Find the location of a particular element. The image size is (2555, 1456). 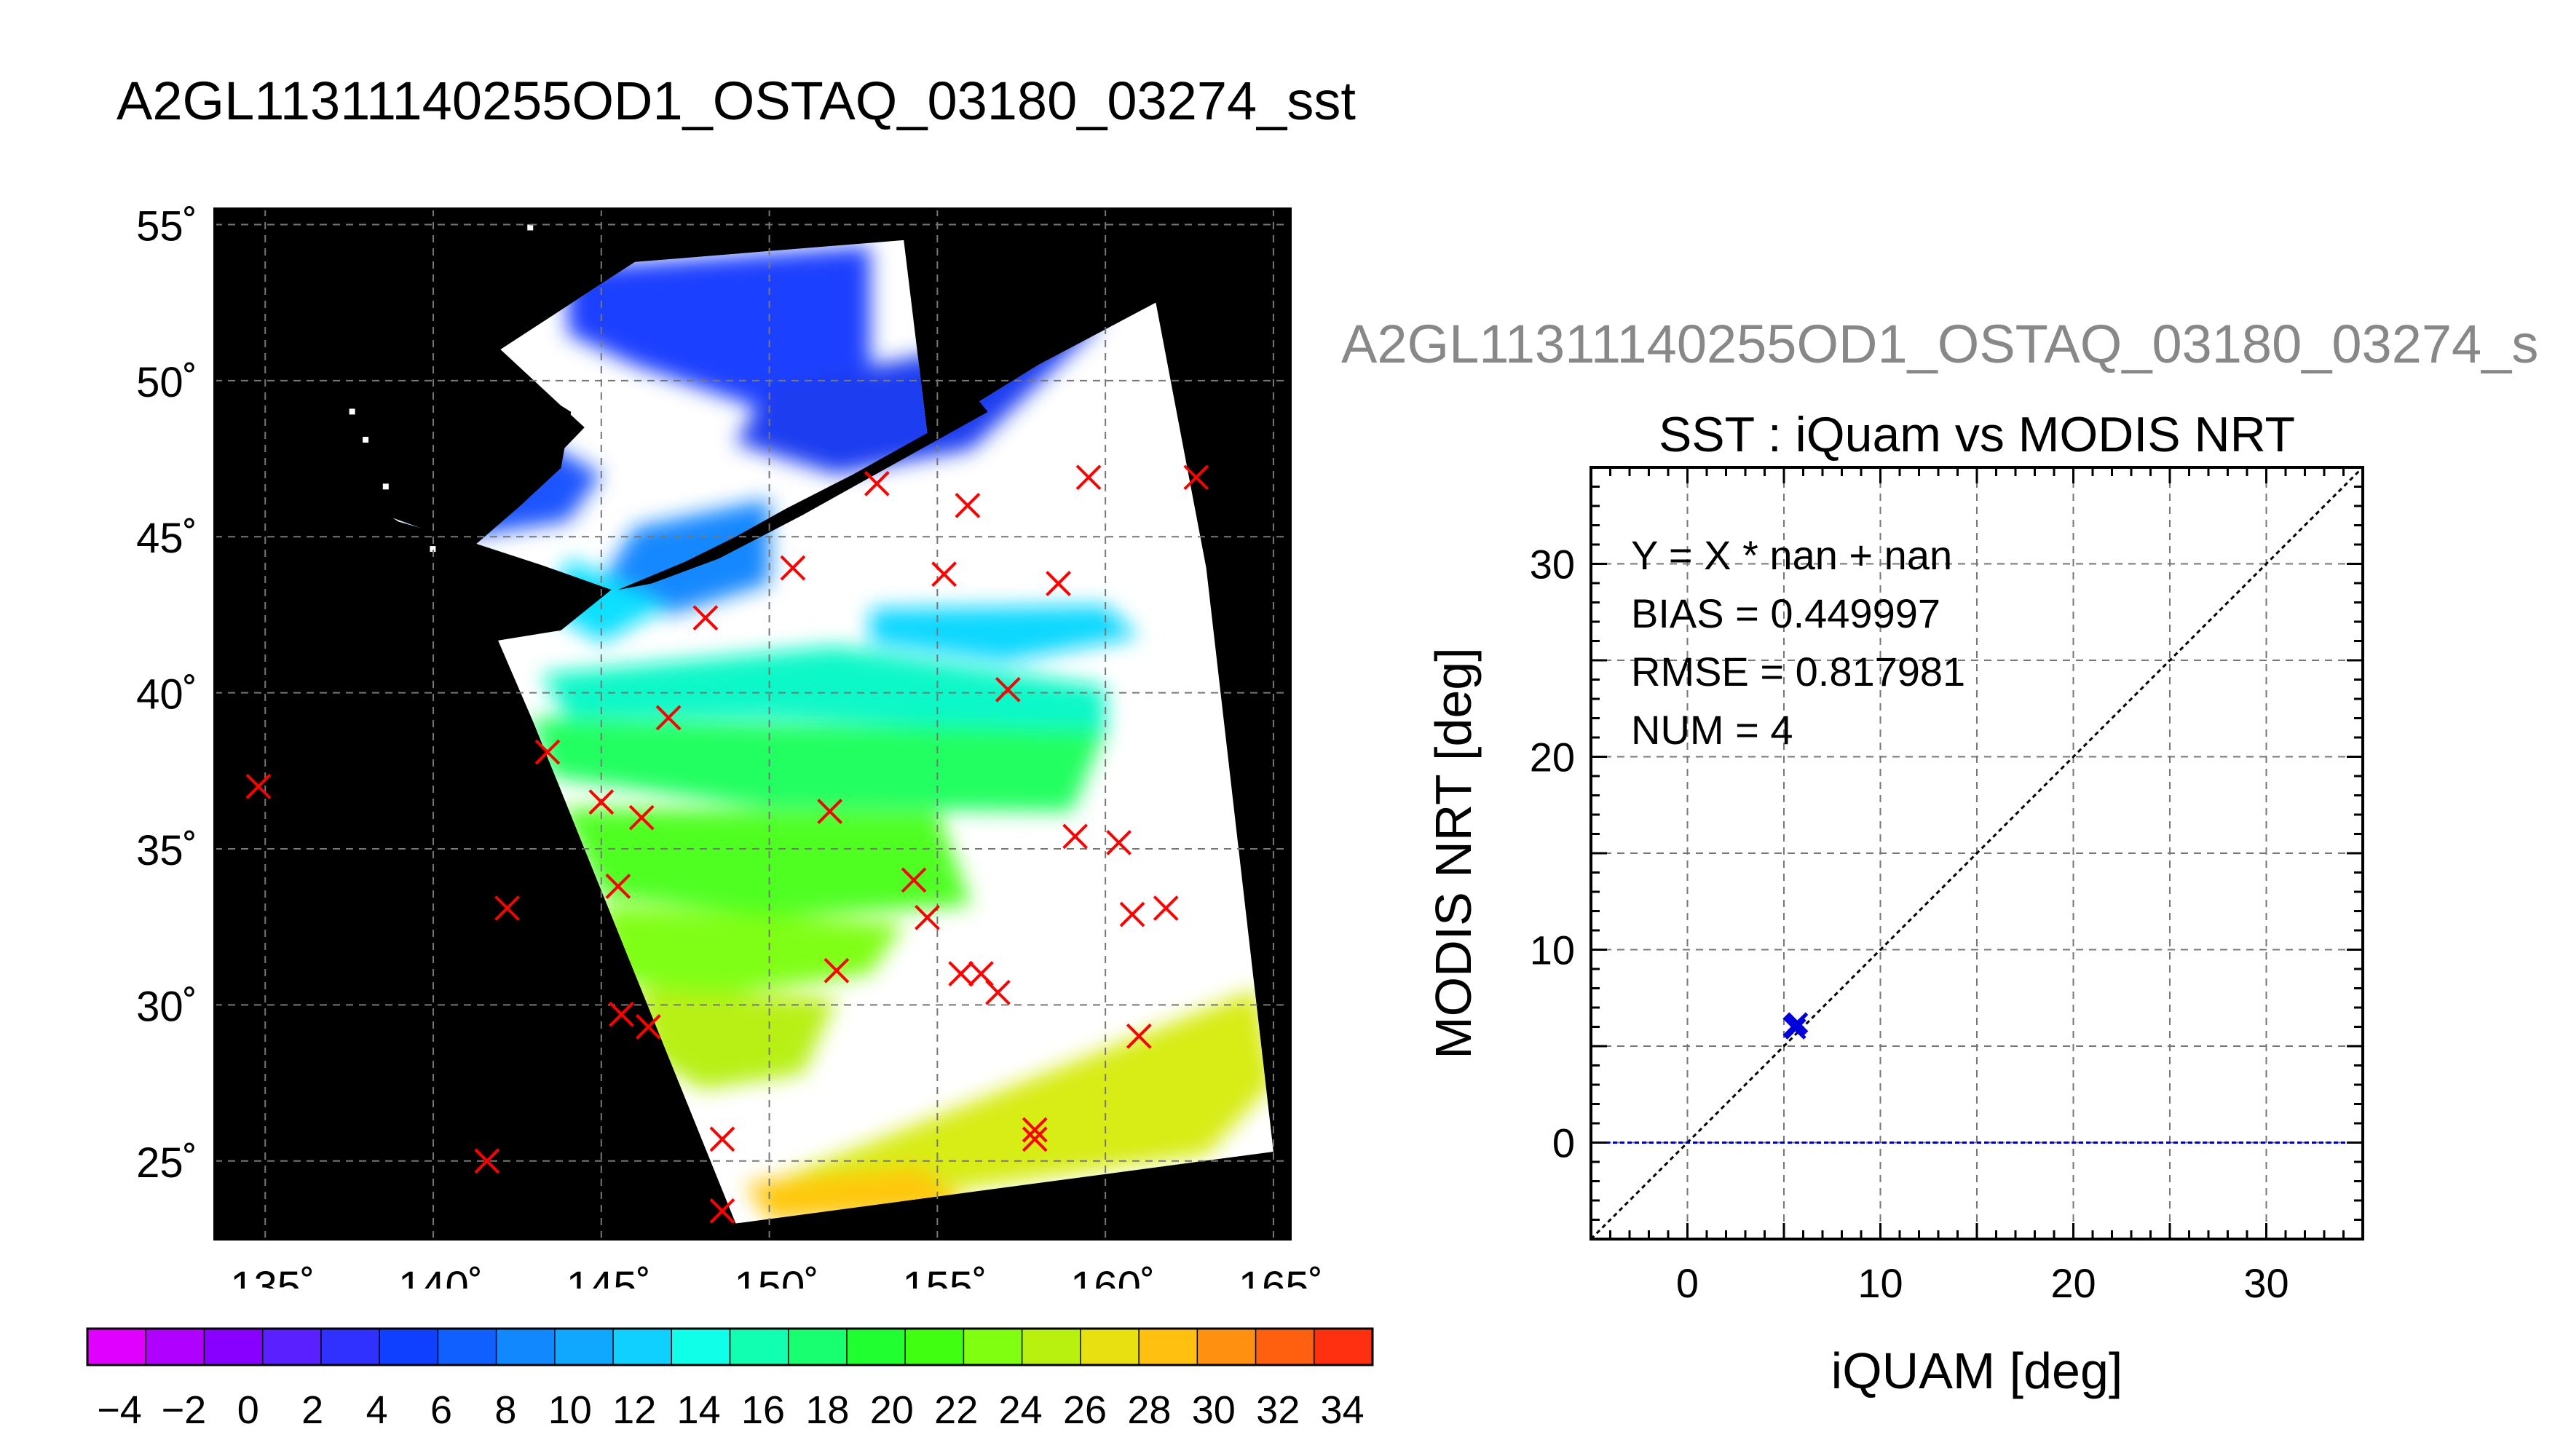

colorbar-label: 6 is located at coordinates (441, 1410).